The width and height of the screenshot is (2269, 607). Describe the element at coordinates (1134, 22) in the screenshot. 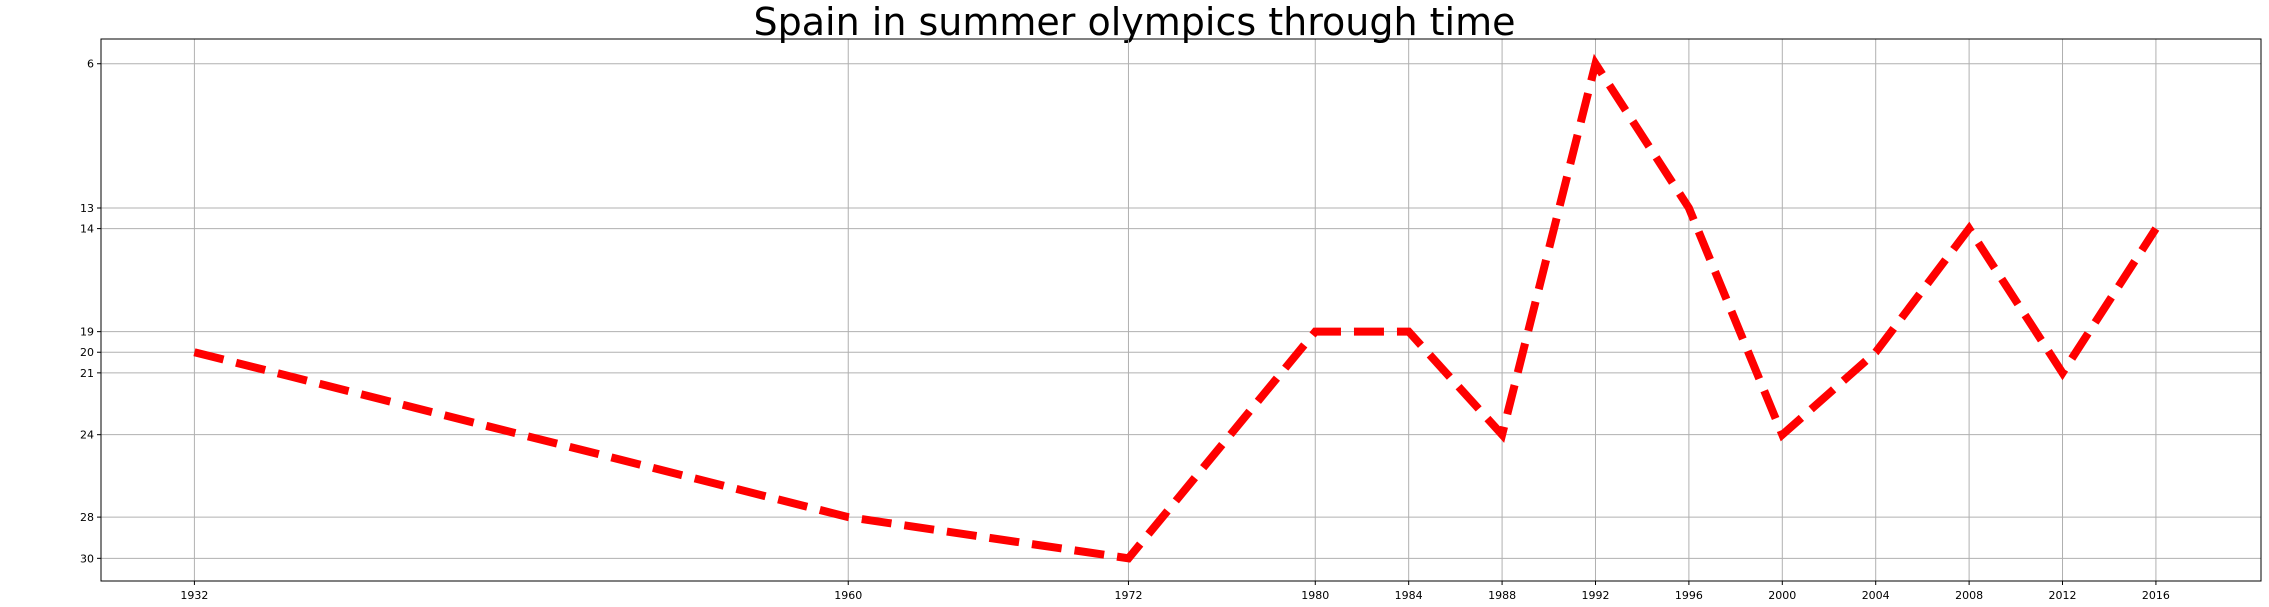

I see `chart-title: Spain in summer olympics through time` at that location.